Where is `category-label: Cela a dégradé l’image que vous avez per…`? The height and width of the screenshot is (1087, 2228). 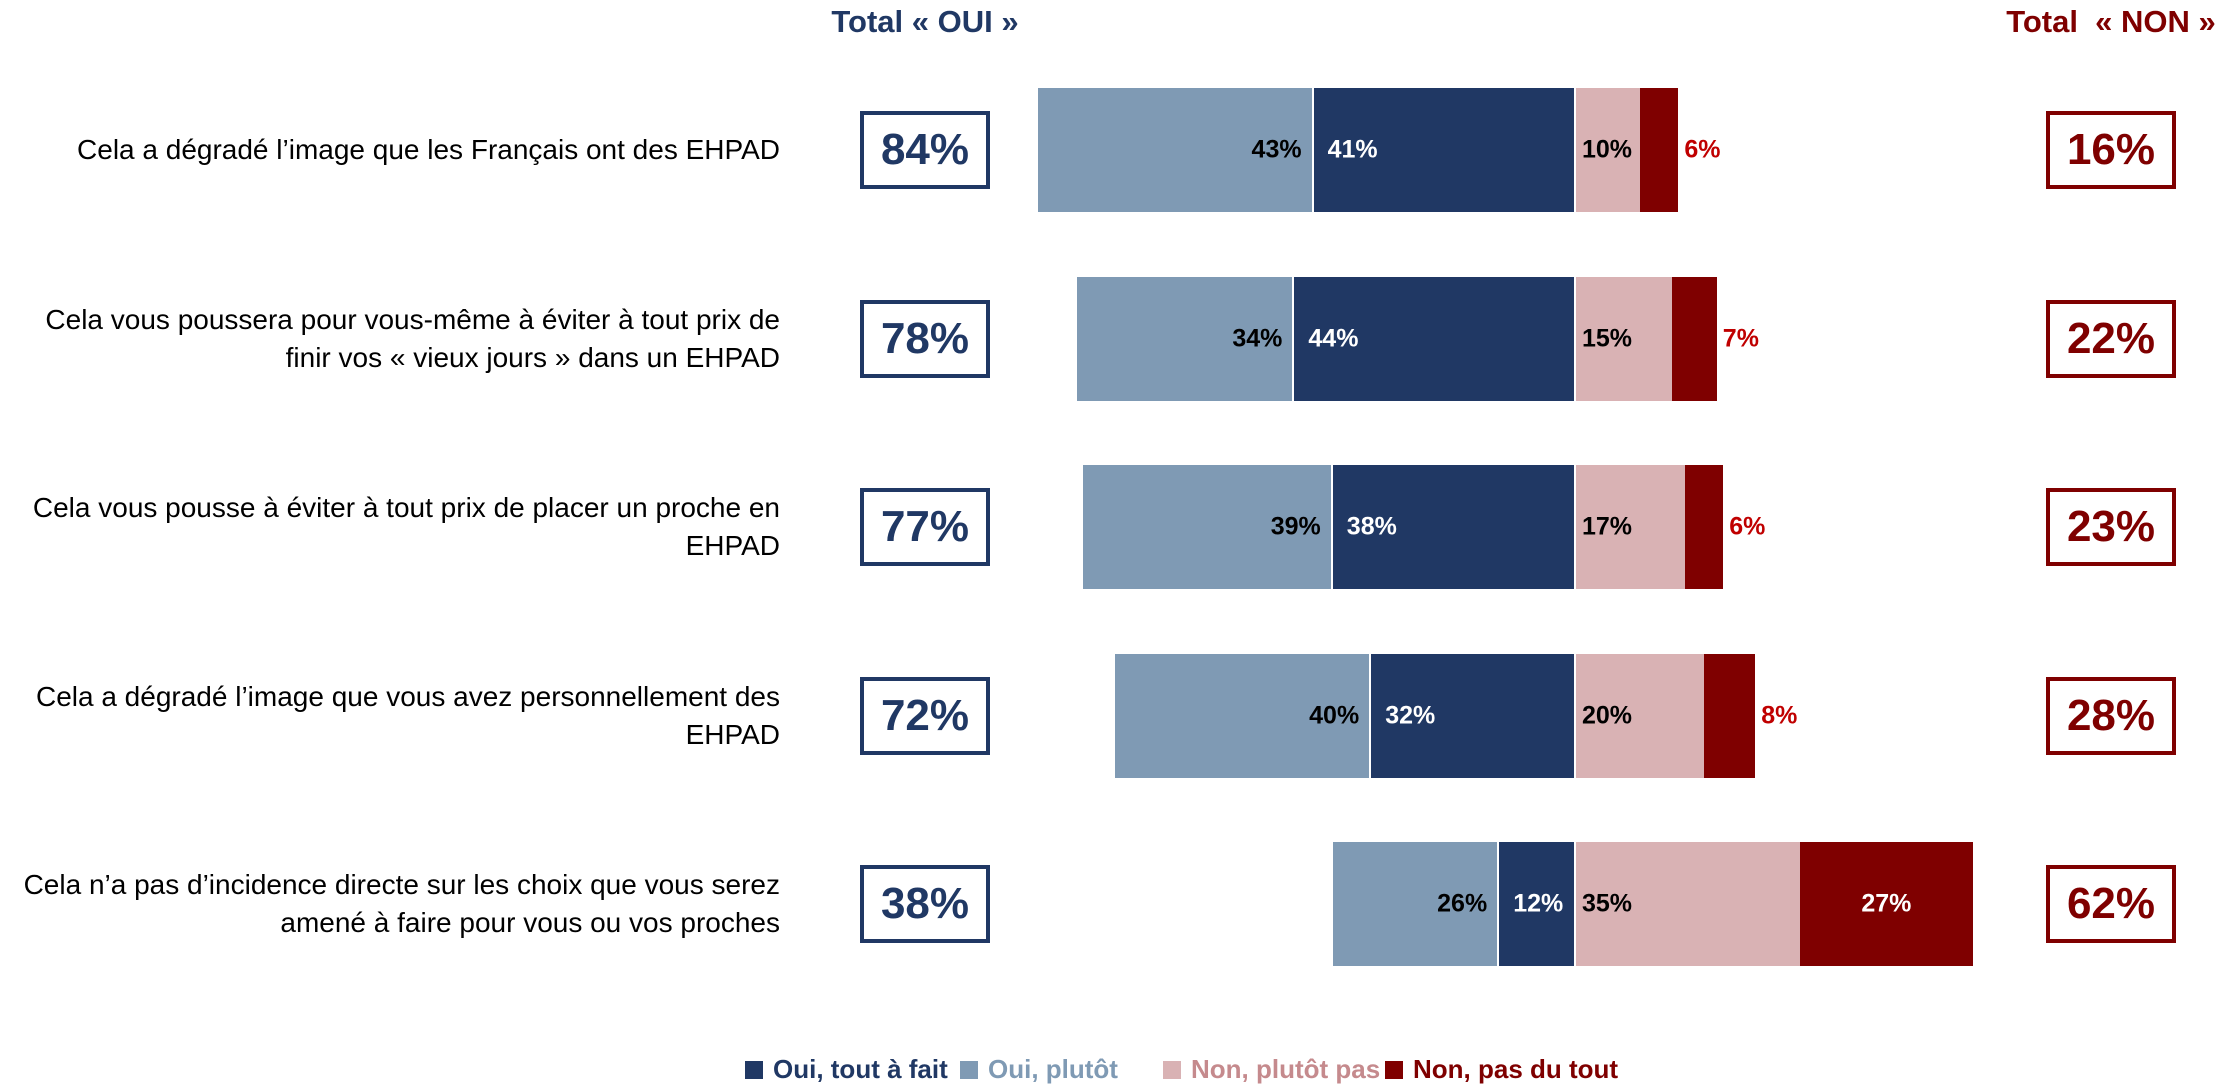 category-label: Cela a dégradé l’image que vous avez per… is located at coordinates (407, 715).